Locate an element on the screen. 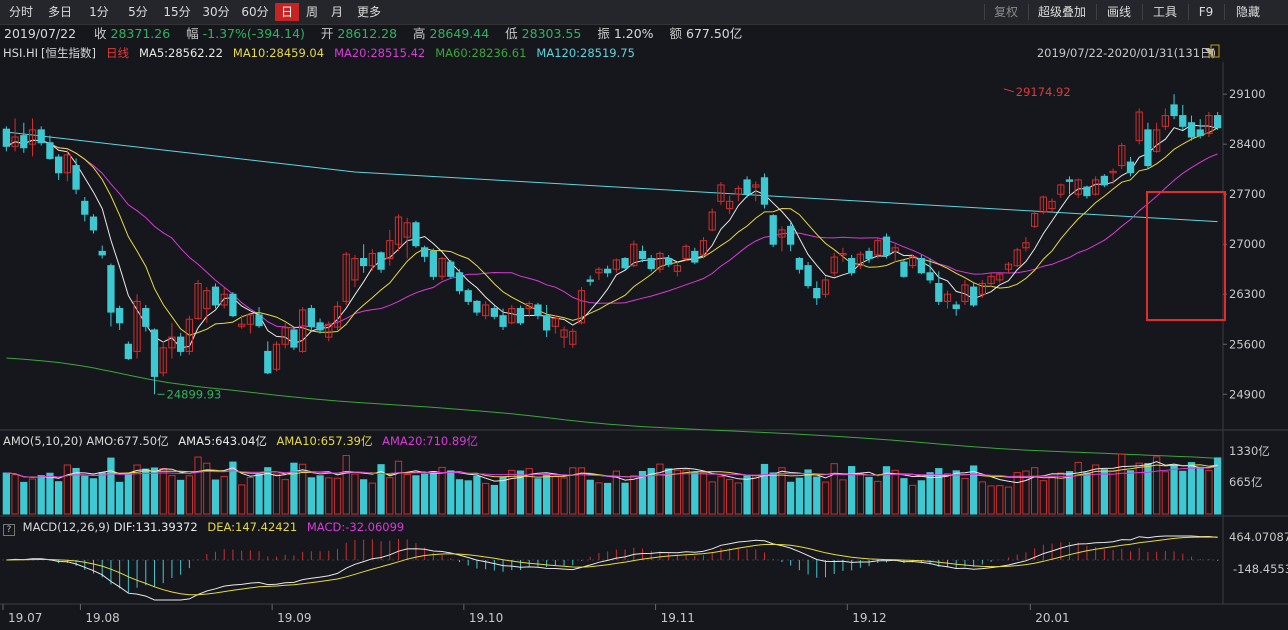  range-caret-icon is located at coordinates (1209, 53).